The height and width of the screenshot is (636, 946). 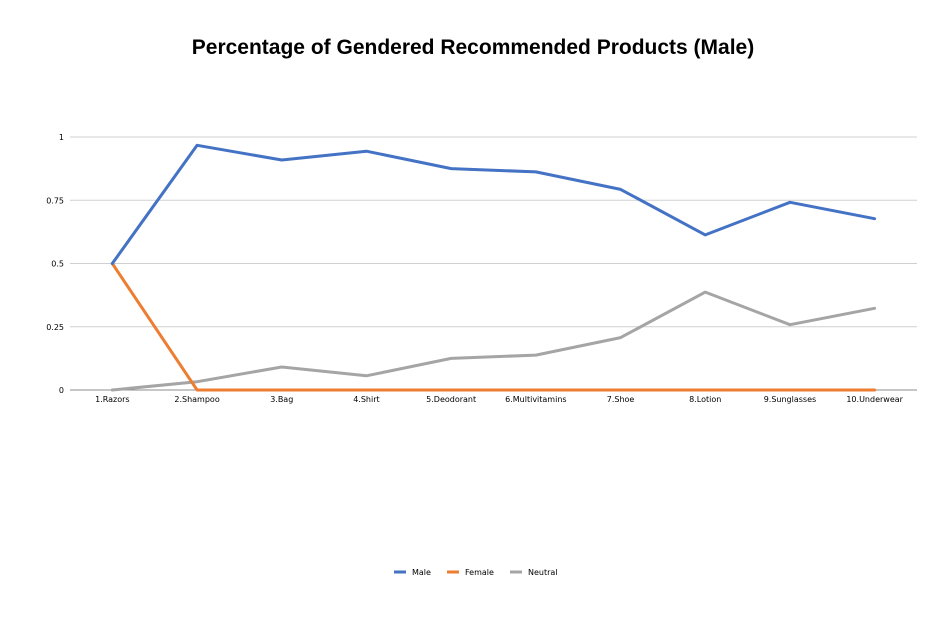 I want to click on y-tick-label: 0, so click(x=61, y=390).